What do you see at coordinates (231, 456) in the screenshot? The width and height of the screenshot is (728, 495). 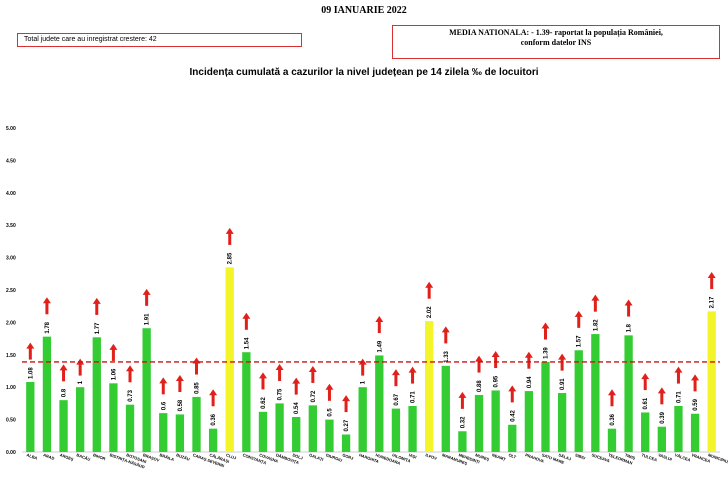 I see `category-label: CLUJ` at bounding box center [231, 456].